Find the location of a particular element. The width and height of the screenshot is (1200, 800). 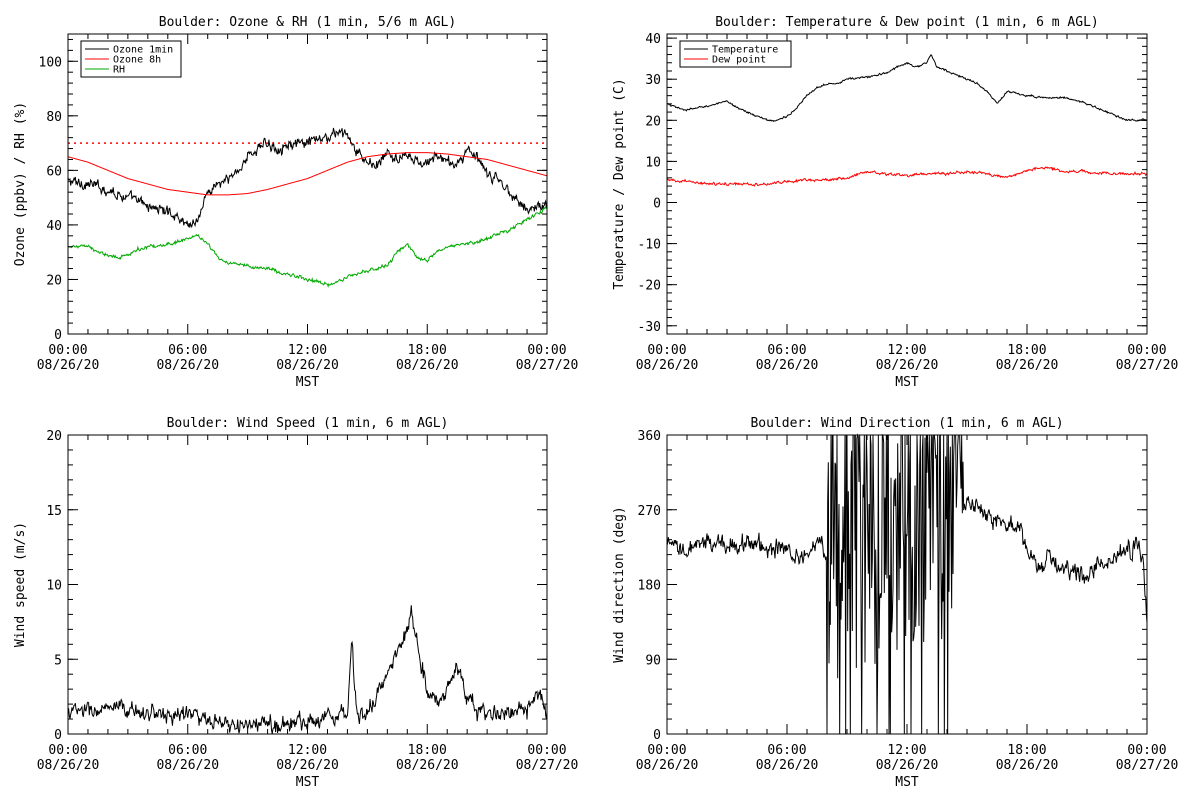

y-tick-label: 80 is located at coordinates (54, 117).